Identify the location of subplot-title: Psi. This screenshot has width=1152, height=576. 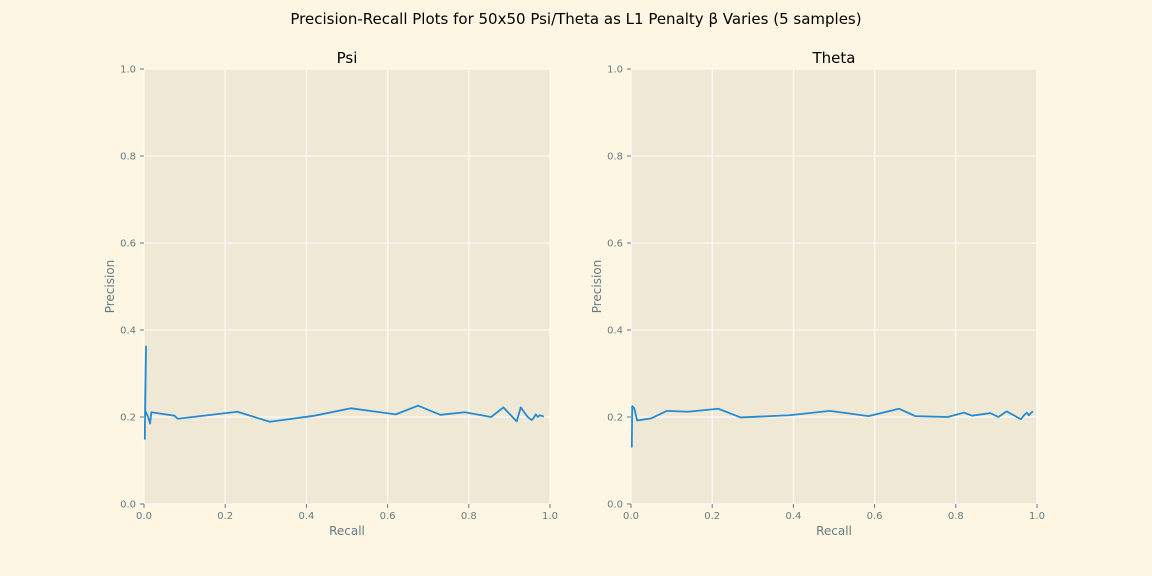
(347, 58).